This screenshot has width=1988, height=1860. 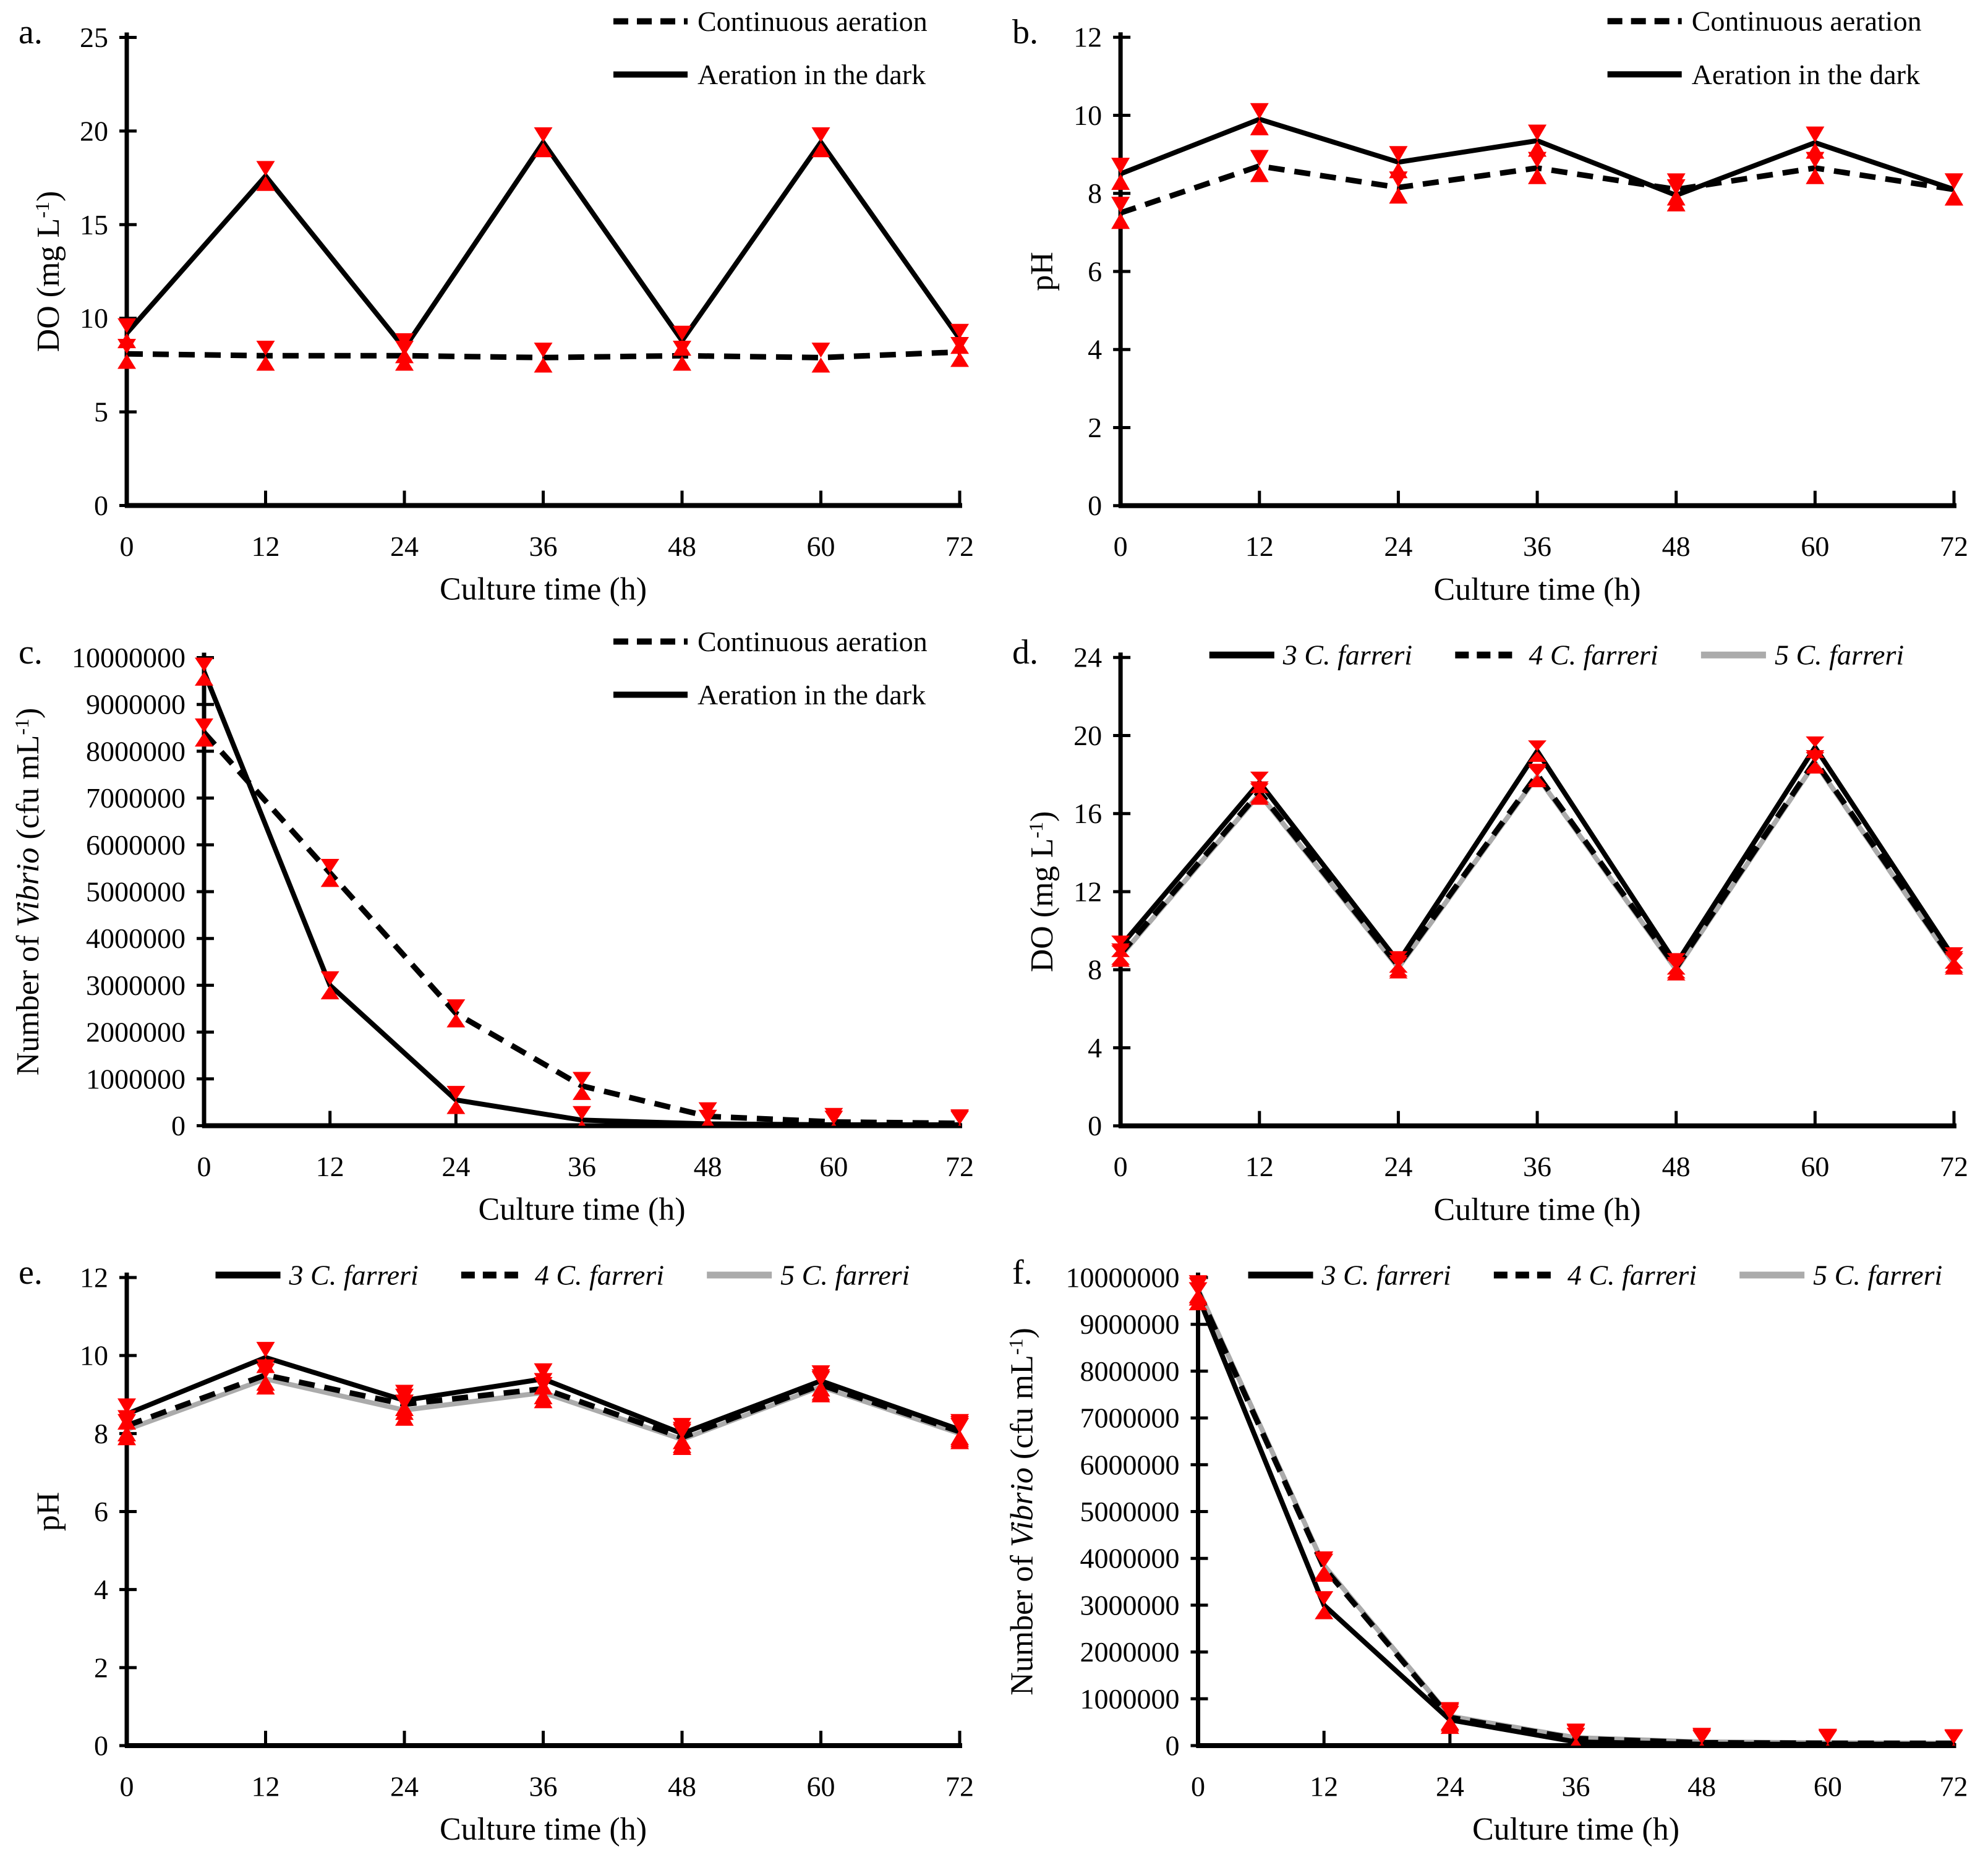 What do you see at coordinates (1130, 1605) in the screenshot?
I see `svg-text: 3000000` at bounding box center [1130, 1605].